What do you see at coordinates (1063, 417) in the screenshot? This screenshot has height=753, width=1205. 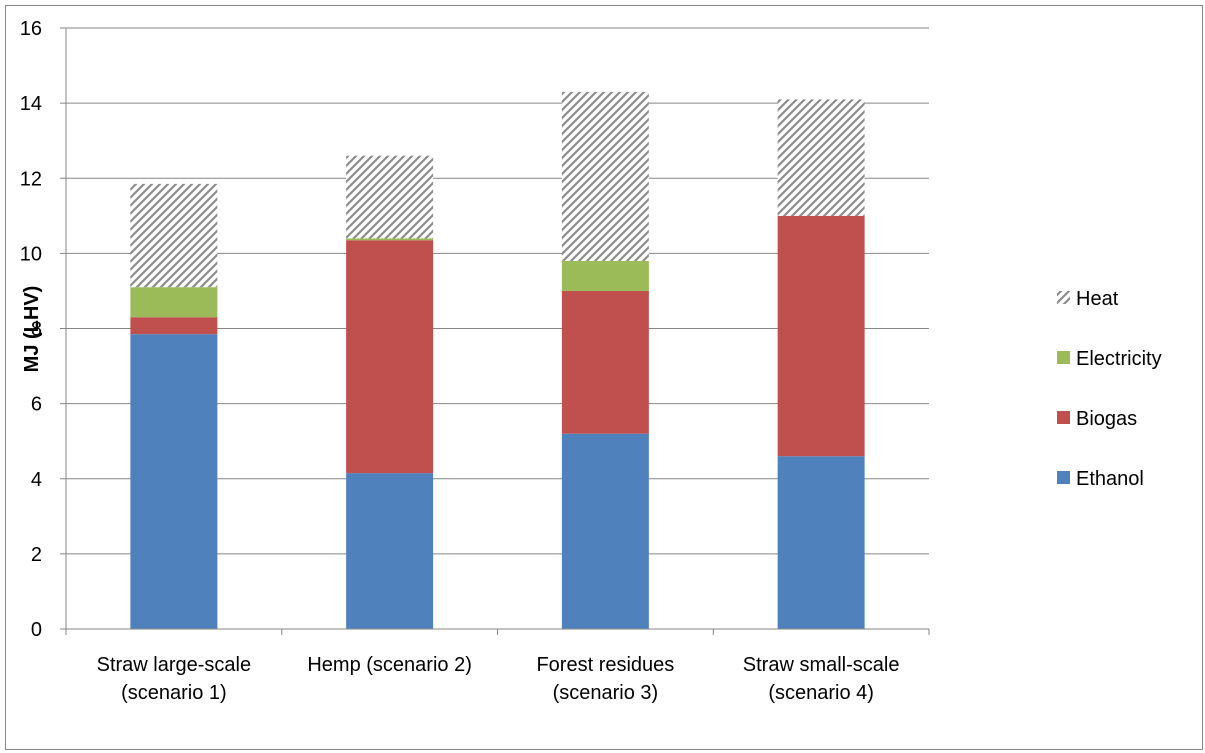 I see `legend-swatch-biogas` at bounding box center [1063, 417].